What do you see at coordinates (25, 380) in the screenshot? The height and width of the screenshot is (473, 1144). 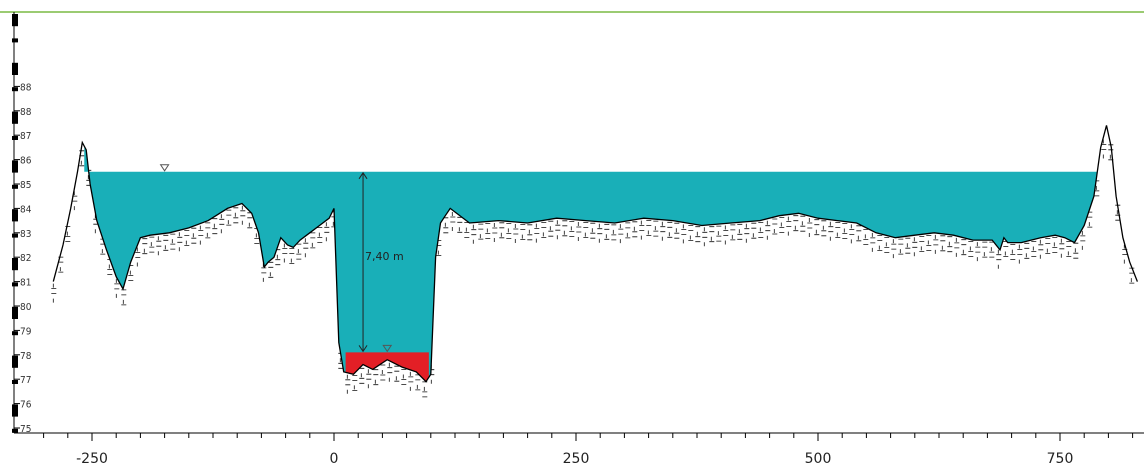 I see `y-tick-label: 77` at bounding box center [25, 380].